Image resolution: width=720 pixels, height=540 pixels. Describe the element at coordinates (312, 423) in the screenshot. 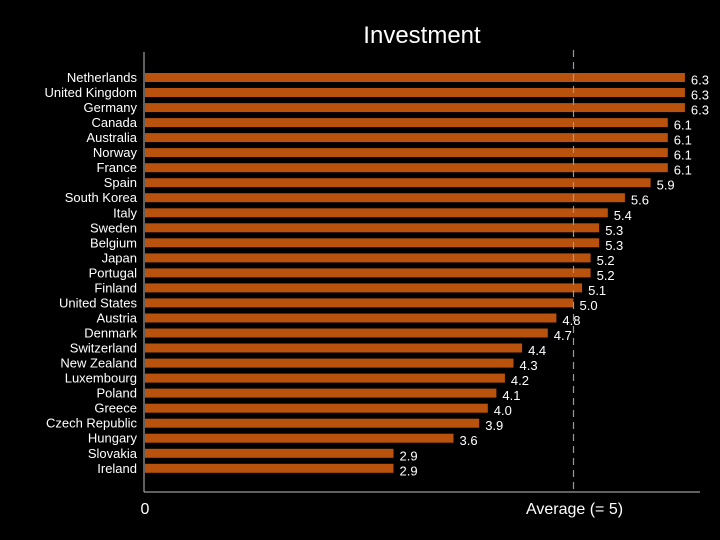

I see `bar-czech-republic` at that location.